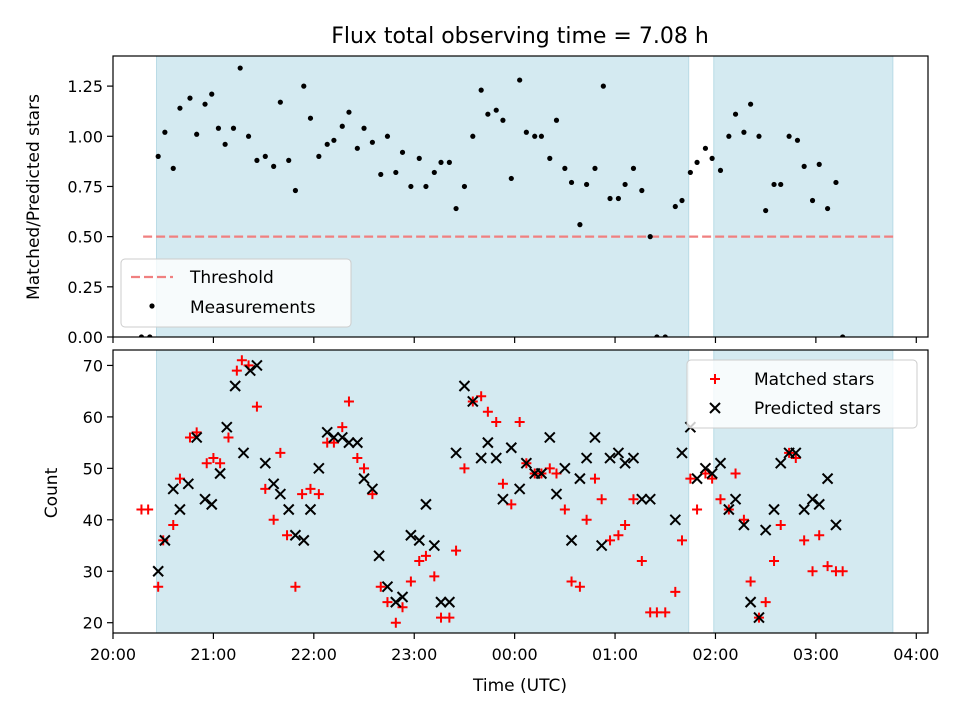  Describe the element at coordinates (93, 571) in the screenshot. I see `y-tick-label: 30` at that location.